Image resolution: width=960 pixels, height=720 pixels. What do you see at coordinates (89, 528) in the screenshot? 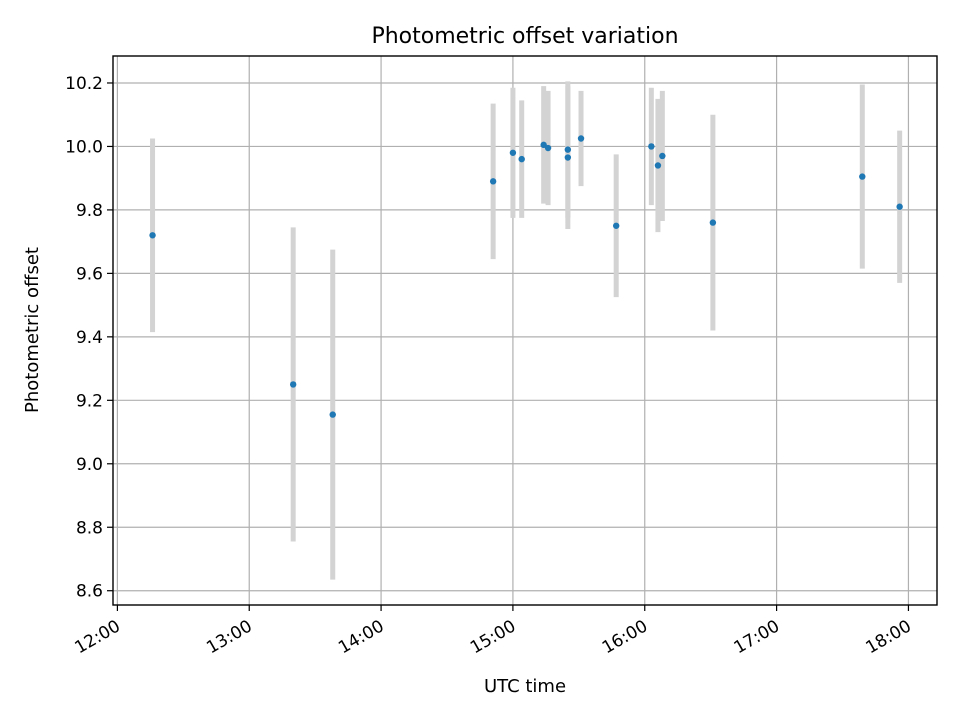
I see `y-tick-label: 8.8` at bounding box center [89, 528].